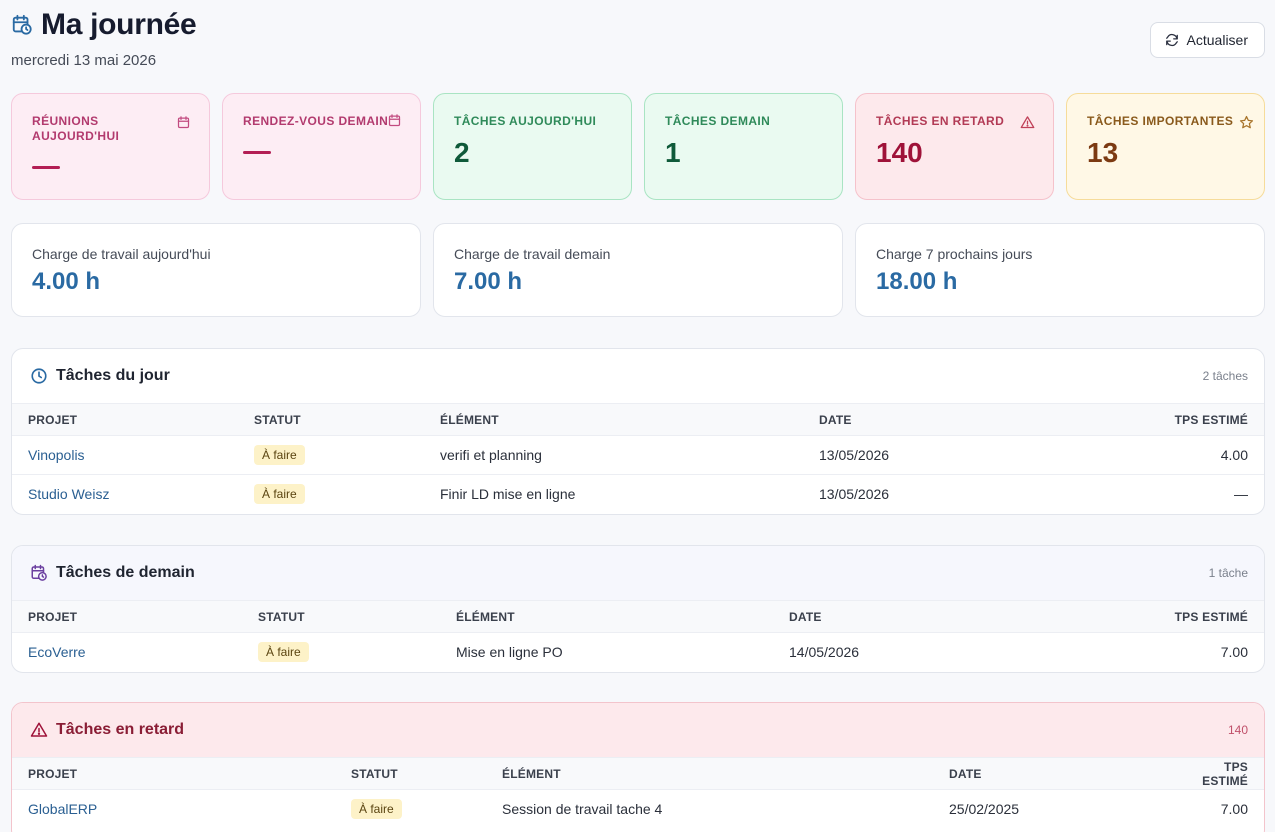  Describe the element at coordinates (1241, 494) in the screenshot. I see `estimate-cell: —` at that location.